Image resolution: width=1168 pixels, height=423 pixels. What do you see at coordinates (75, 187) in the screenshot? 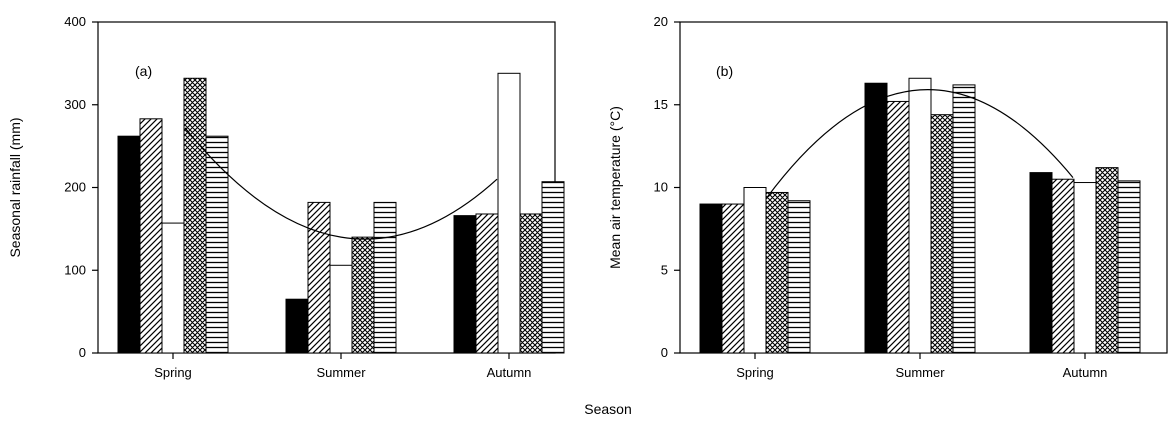
I see `y-tick-label: 200` at bounding box center [75, 187].